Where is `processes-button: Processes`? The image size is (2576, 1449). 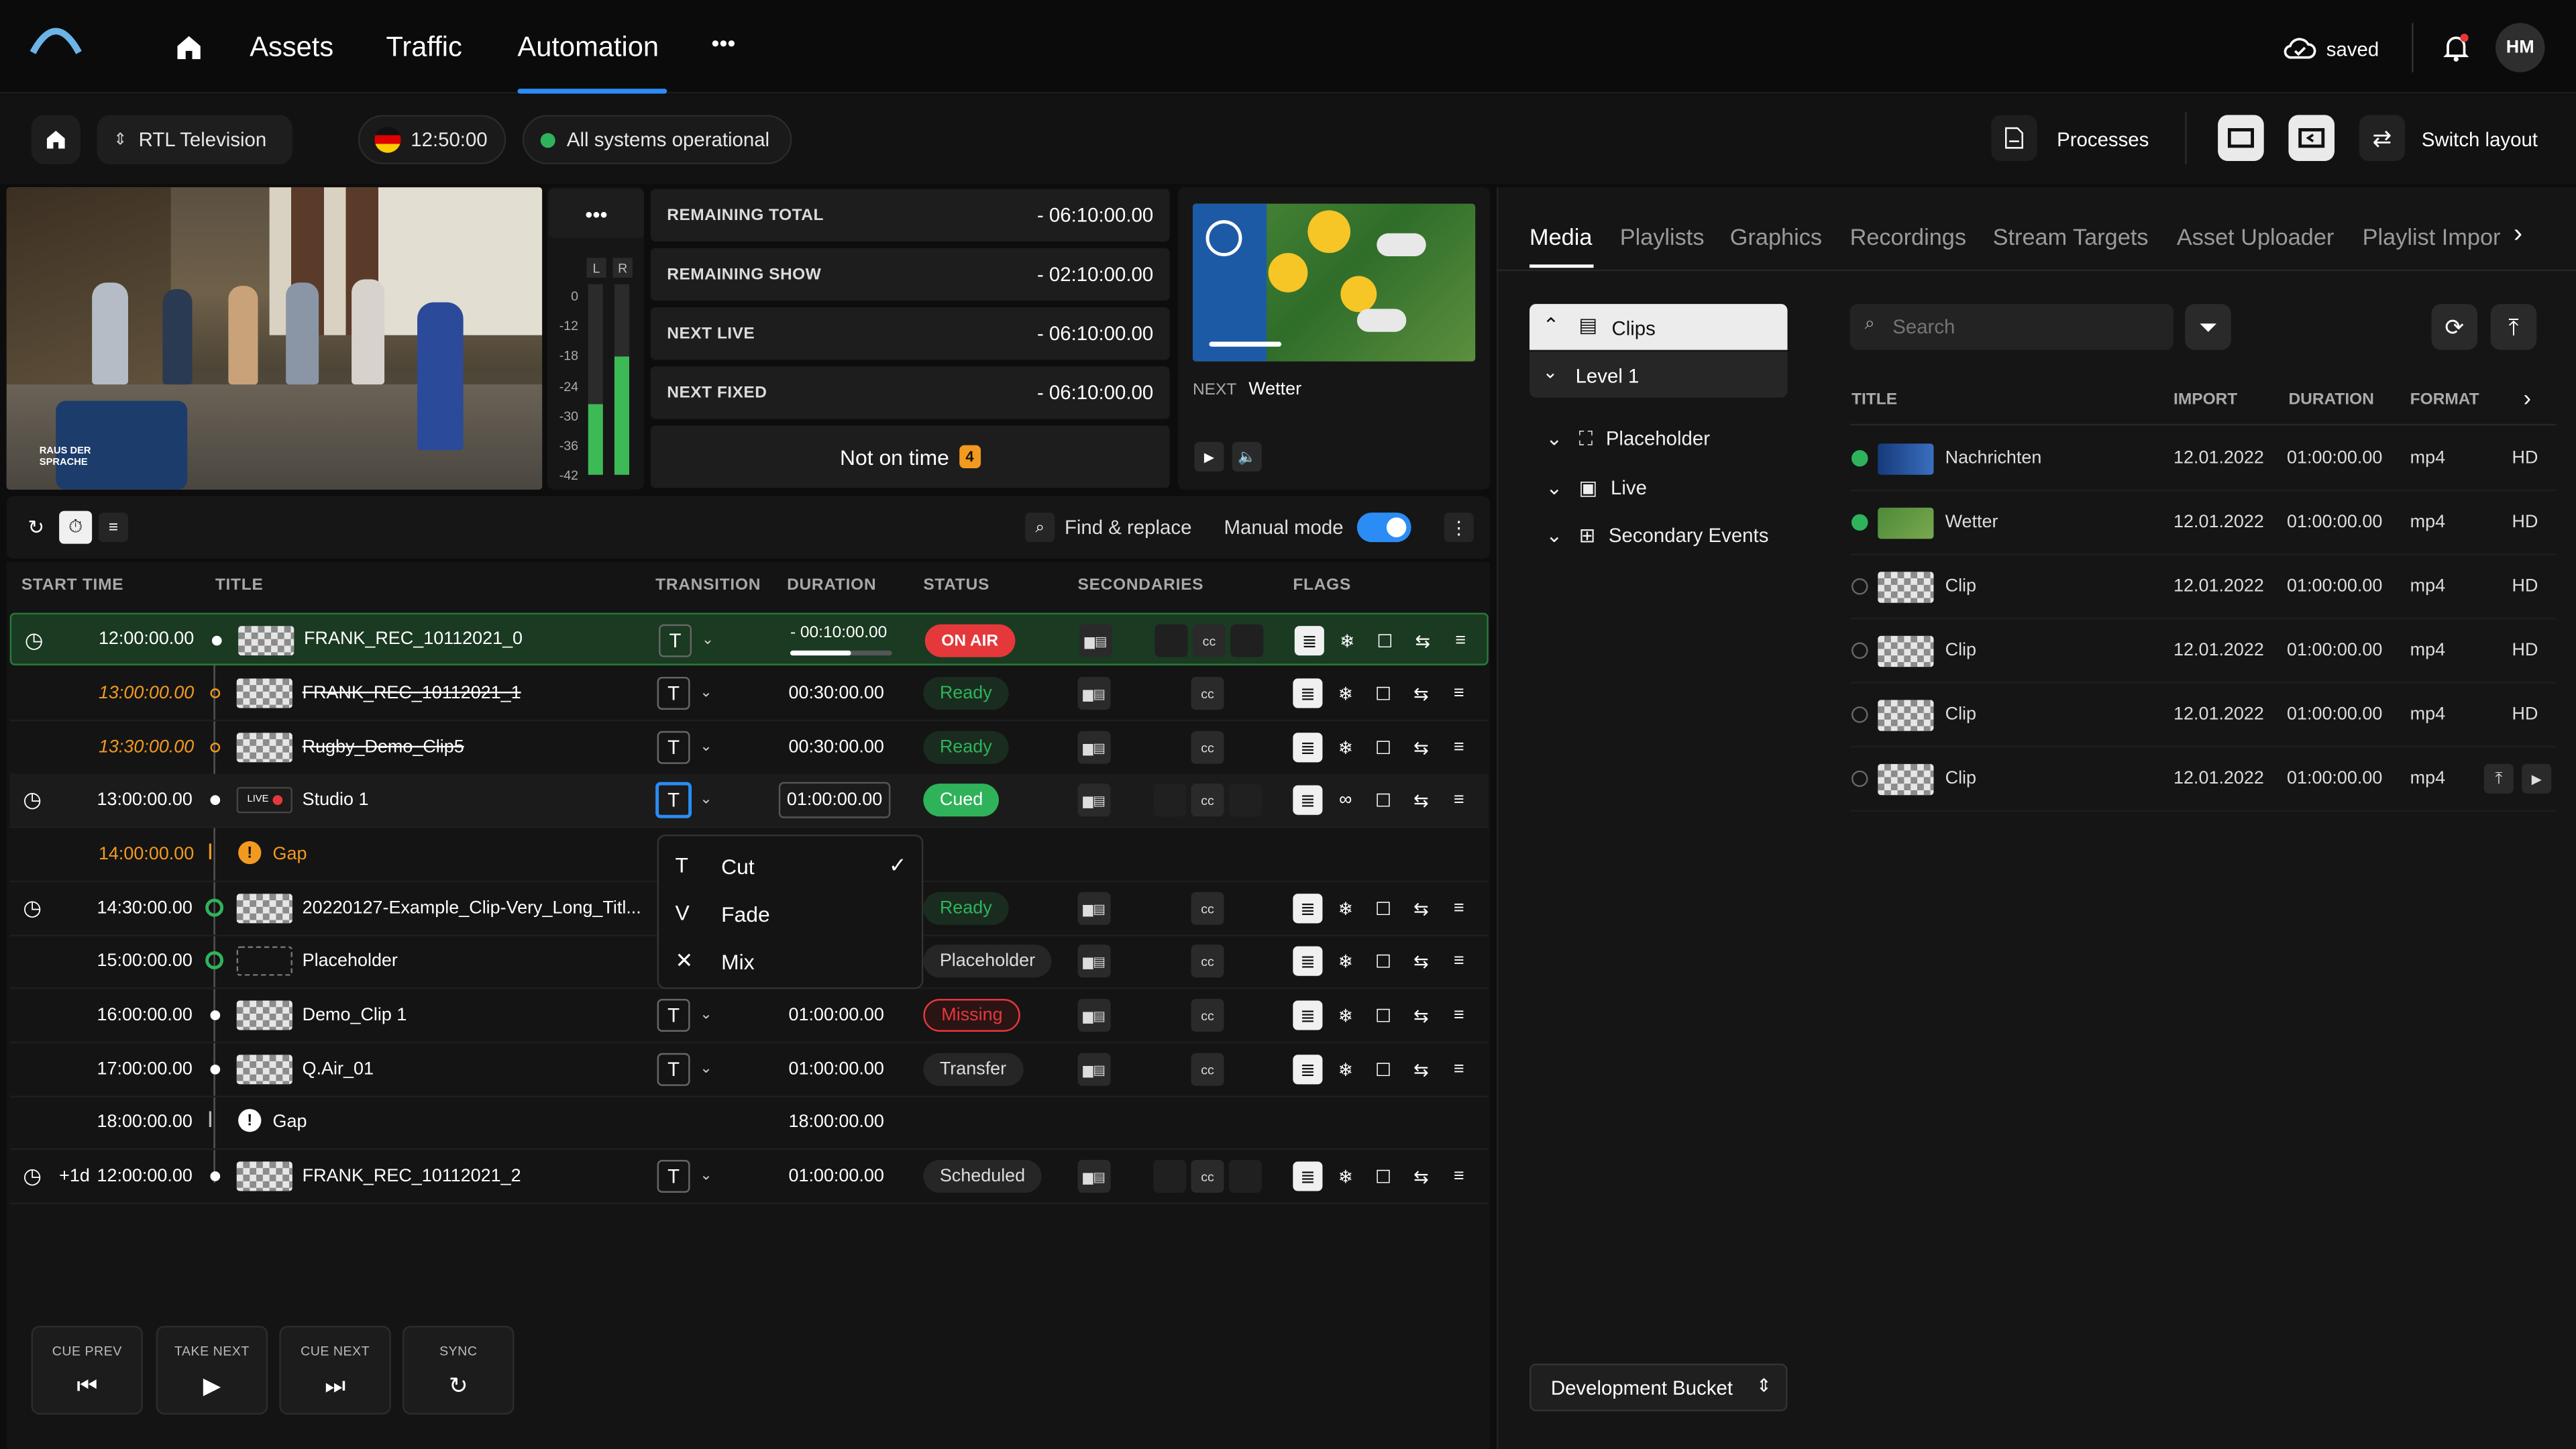
processes-button: Processes is located at coordinates (2103, 140).